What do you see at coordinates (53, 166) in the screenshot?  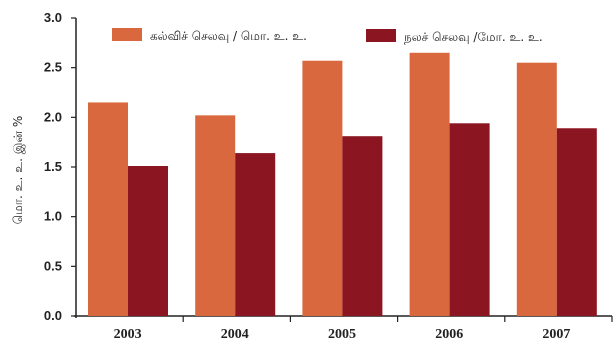 I see `y-tick-label: 1.5` at bounding box center [53, 166].